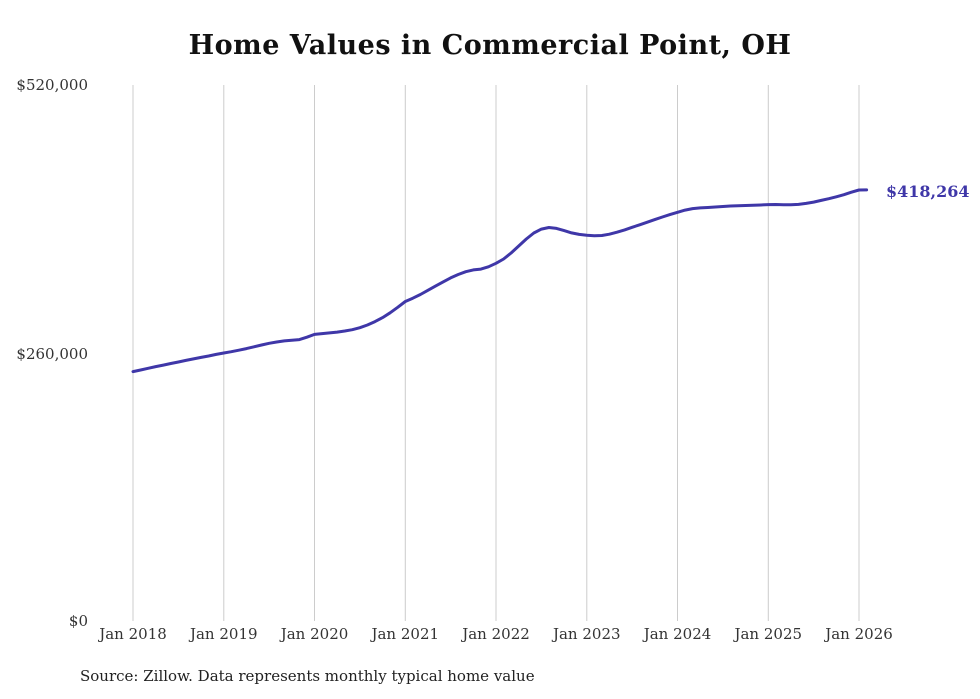 The width and height of the screenshot is (980, 699). Describe the element at coordinates (133, 634) in the screenshot. I see `x-axis-tick-jan-2018: Jan 2018` at that location.